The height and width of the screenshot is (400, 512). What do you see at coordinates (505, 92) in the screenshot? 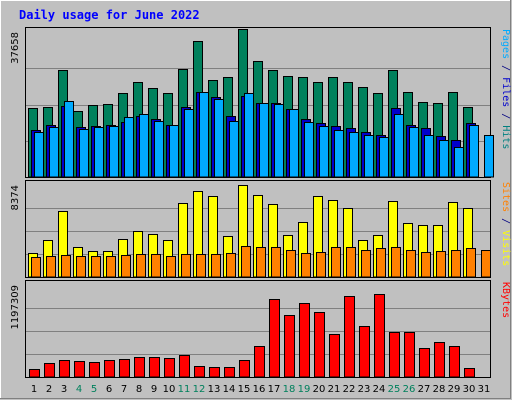
I see `legend-part: Files` at bounding box center [505, 92].